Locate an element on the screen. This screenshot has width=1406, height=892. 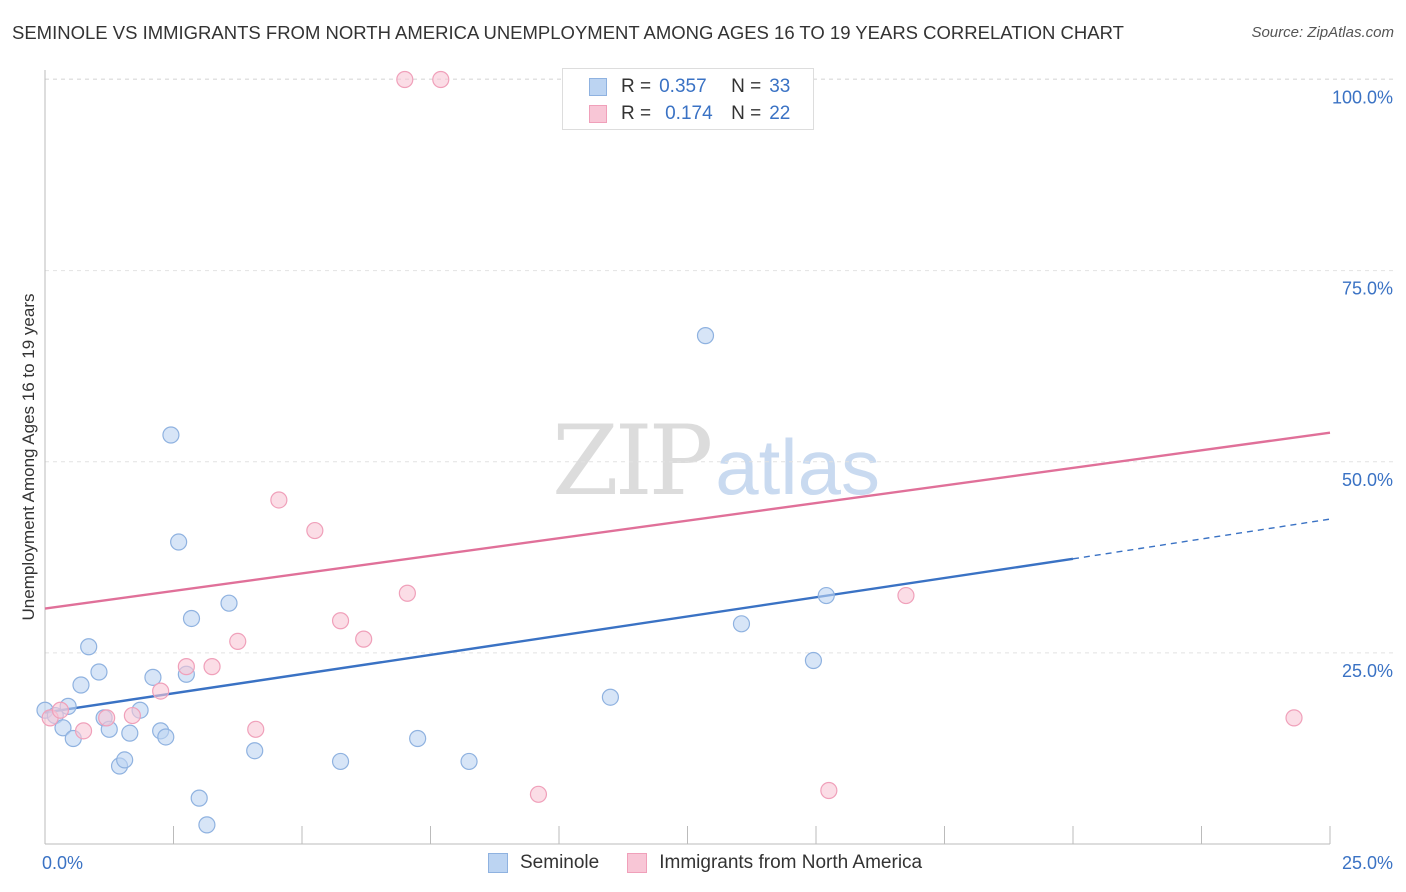
legend-row-seminole: R = 0.357 N = 33 is located at coordinates (689, 87).